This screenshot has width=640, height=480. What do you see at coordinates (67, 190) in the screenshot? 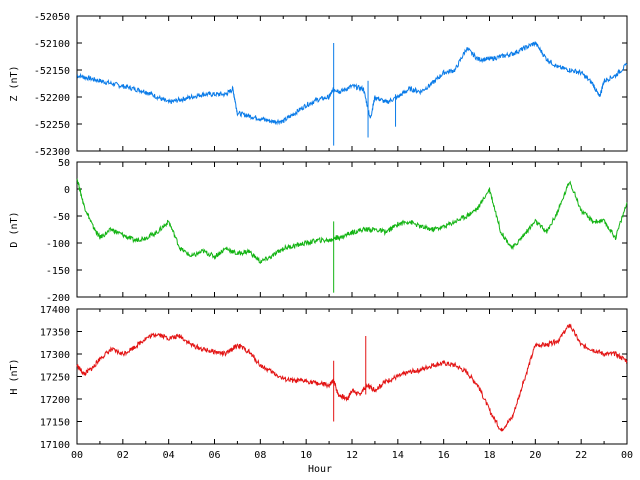
I see `y-tick-label: 0` at bounding box center [67, 190].